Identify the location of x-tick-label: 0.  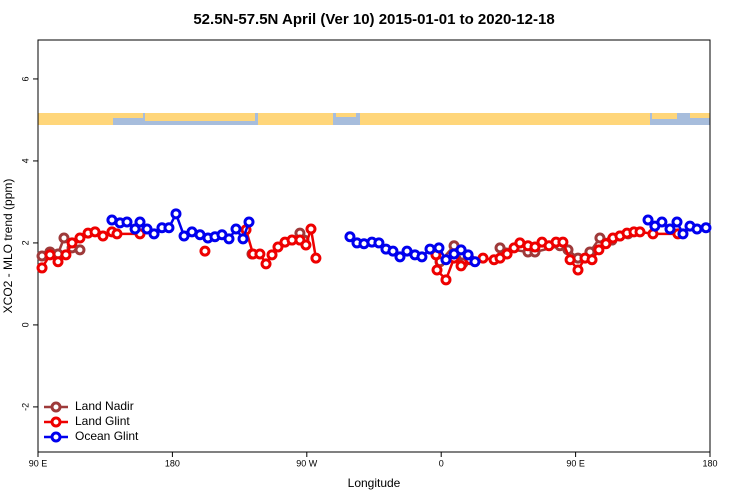
(441, 463).